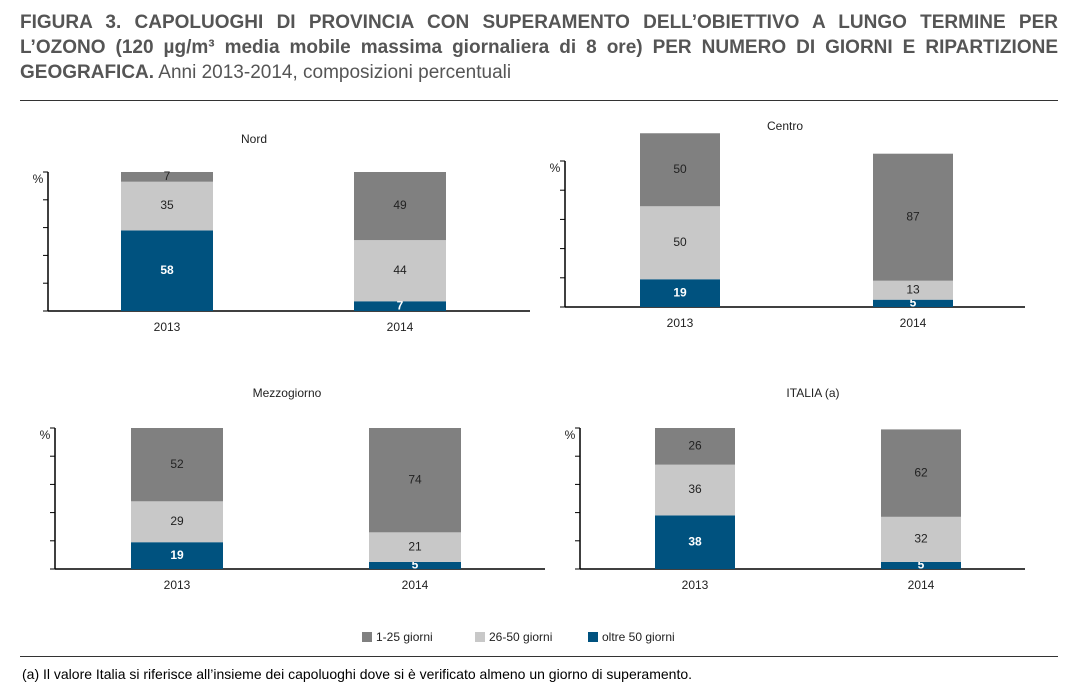 The width and height of the screenshot is (1081, 695). I want to click on figure-subtitle: Anni 2013-2014, composizioni percentuali, so click(335, 72).